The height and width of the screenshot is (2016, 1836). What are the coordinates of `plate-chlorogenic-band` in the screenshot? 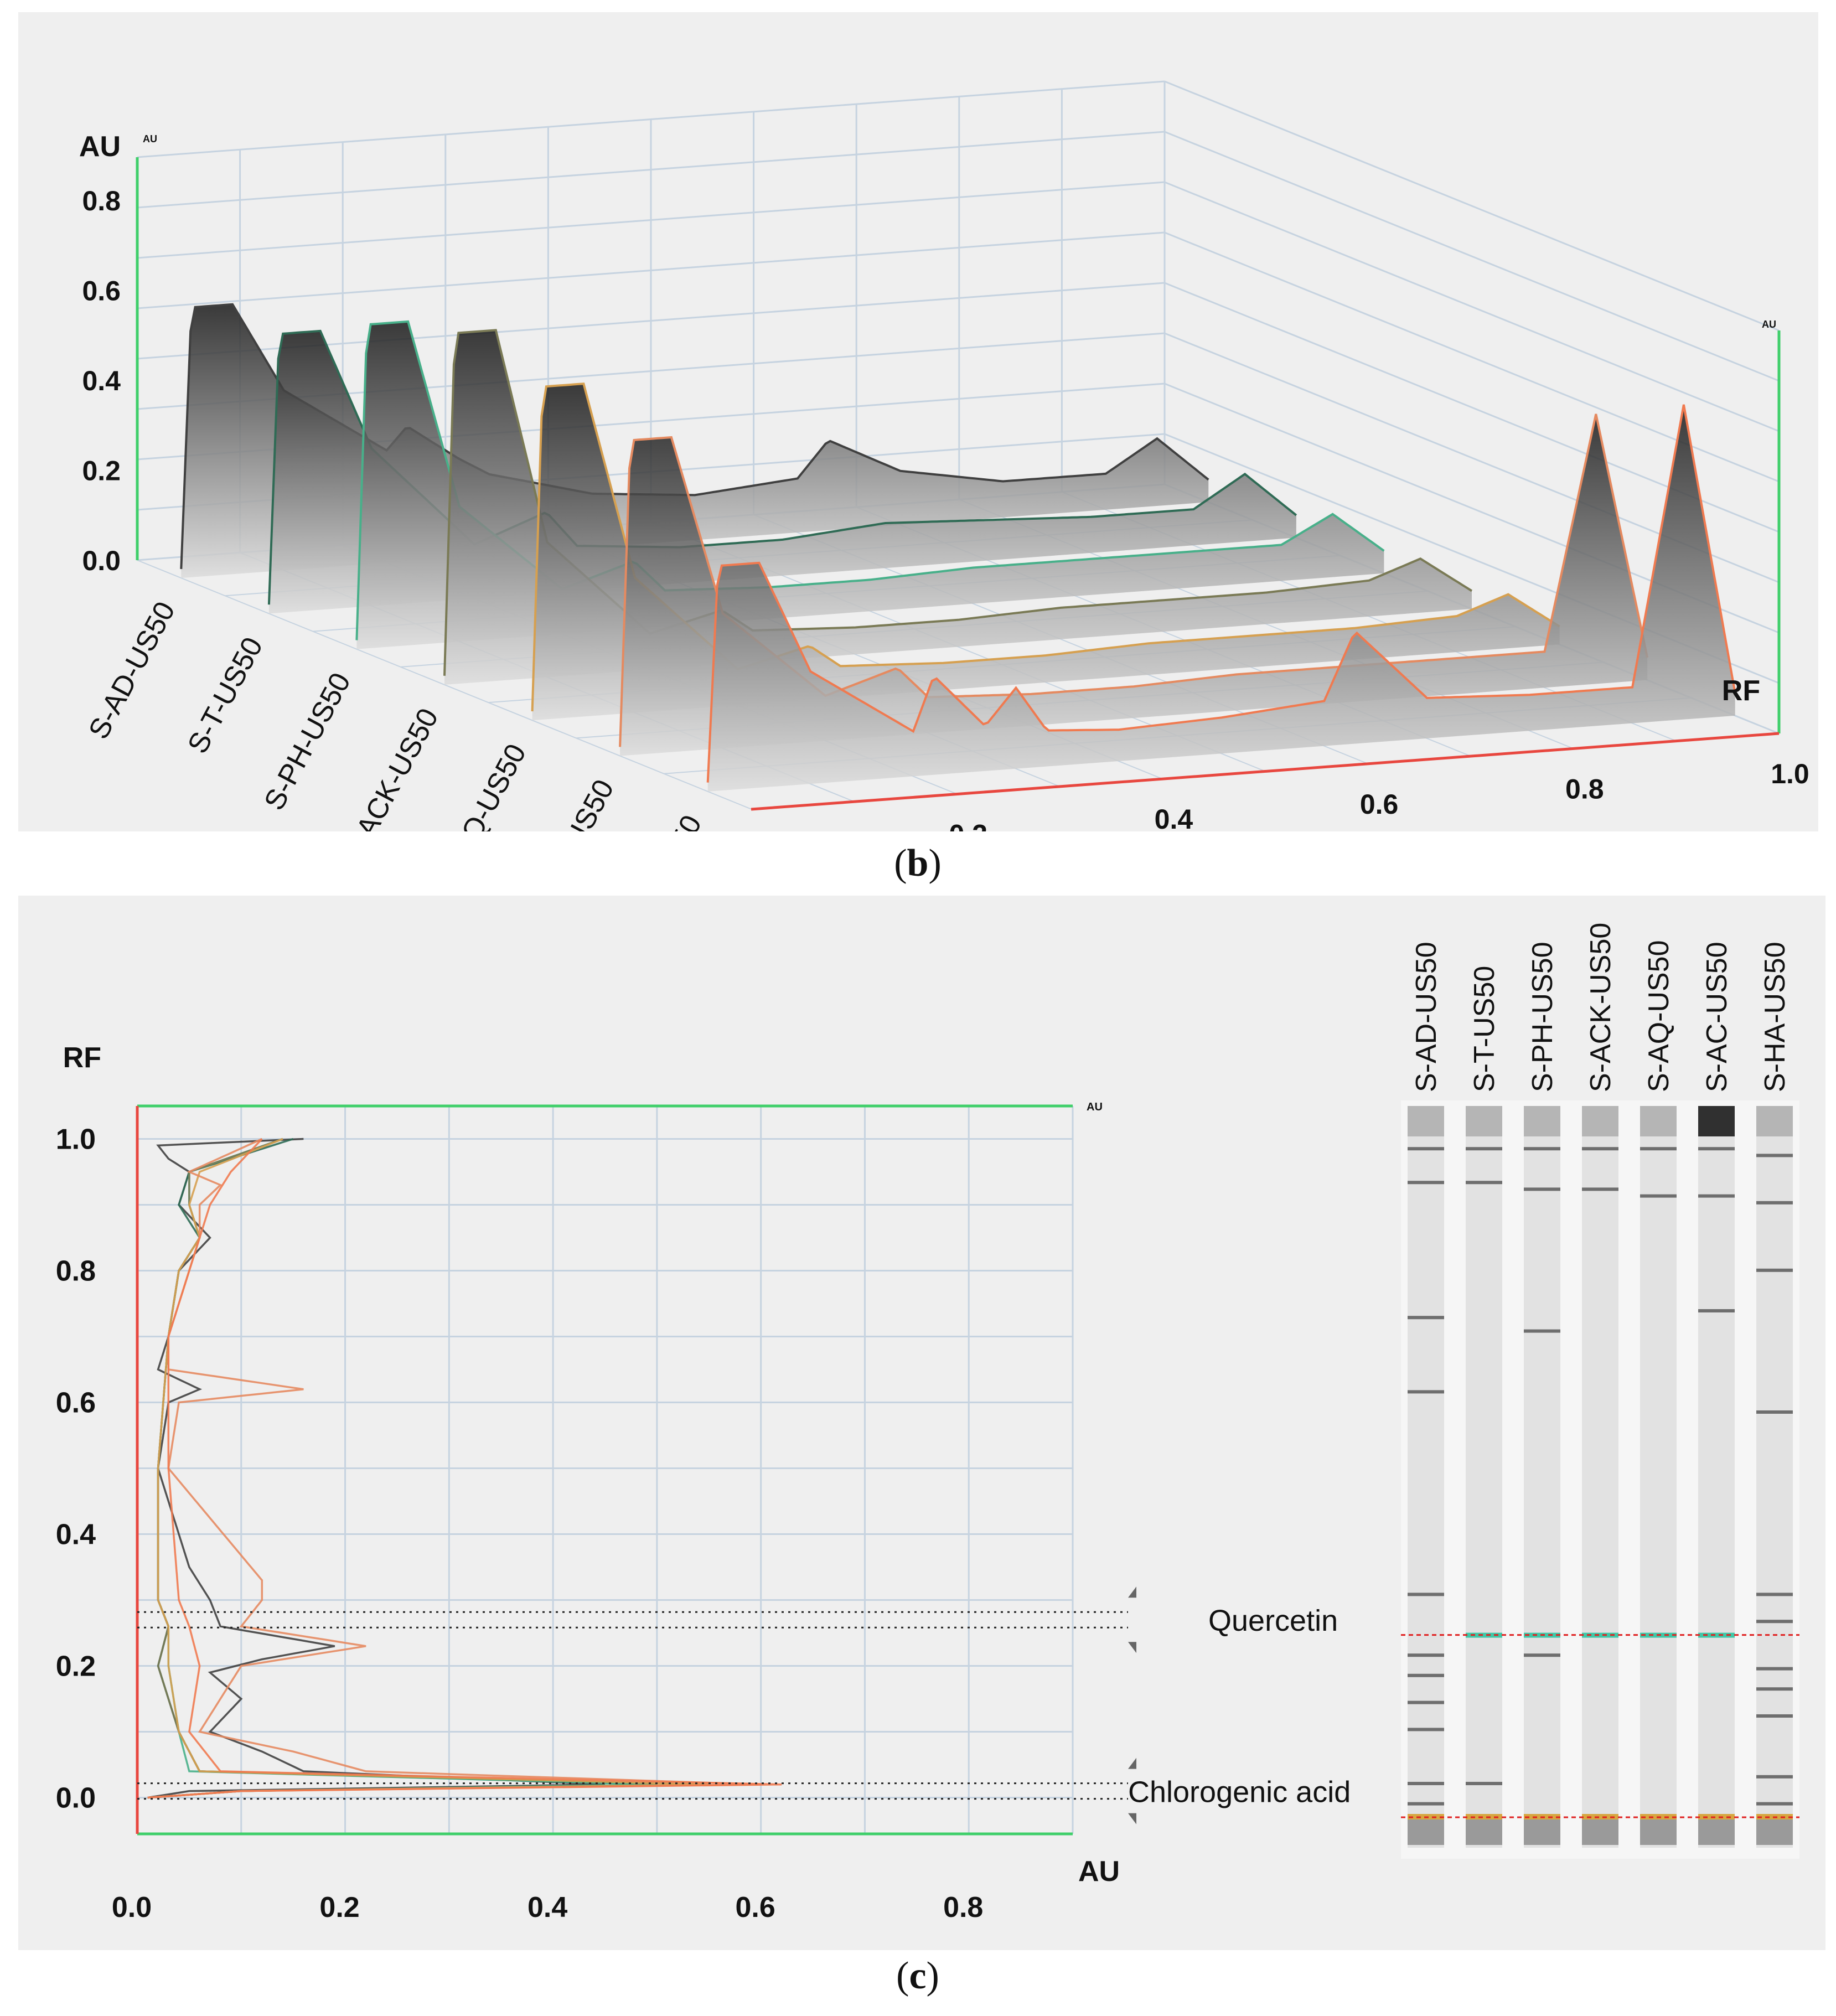 It's located at (1716, 1816).